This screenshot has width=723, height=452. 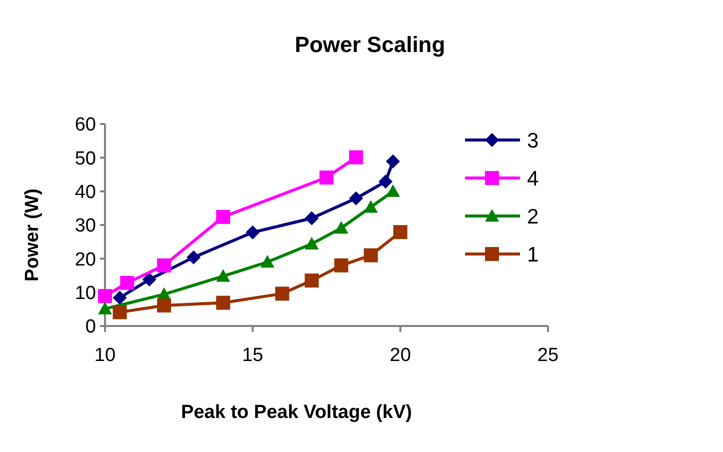 I want to click on x-axis-title: Peak to Peak Voltage (kV), so click(x=296, y=412).